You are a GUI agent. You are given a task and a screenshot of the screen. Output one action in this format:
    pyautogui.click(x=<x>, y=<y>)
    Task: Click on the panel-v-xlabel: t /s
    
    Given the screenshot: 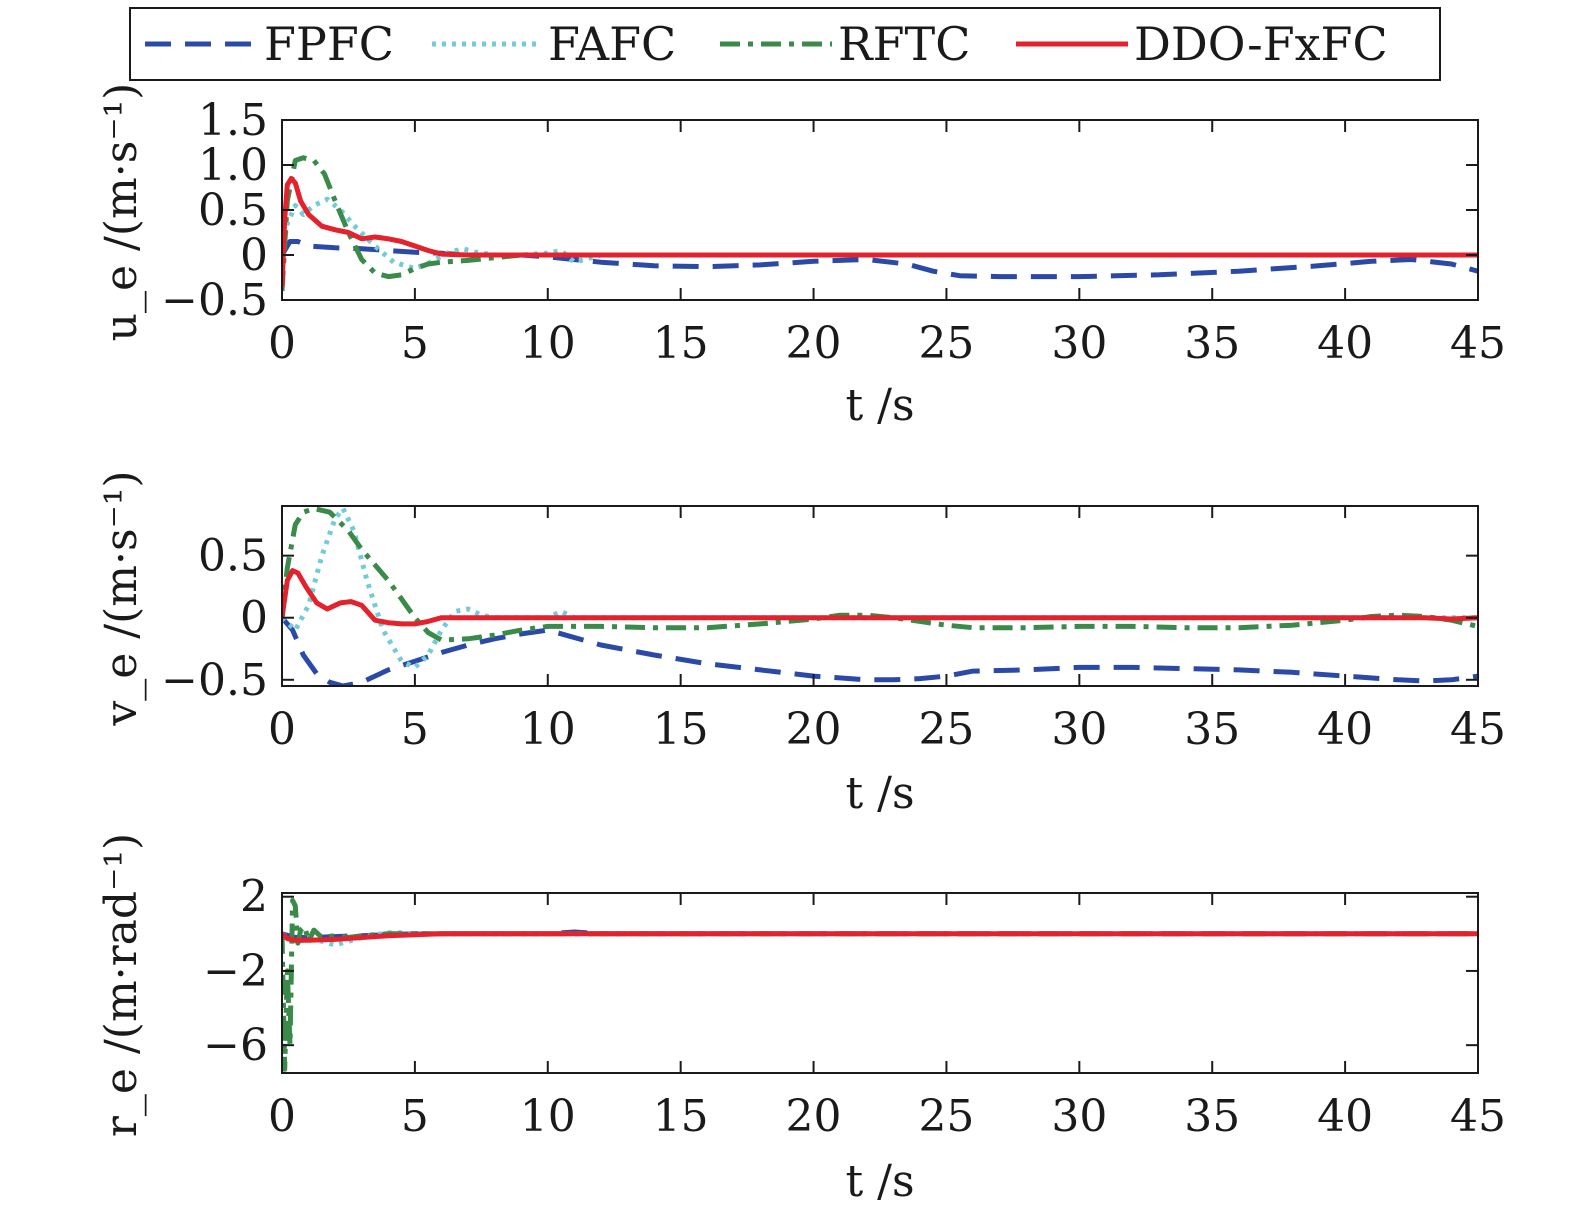 What is the action you would take?
    pyautogui.click(x=879, y=793)
    